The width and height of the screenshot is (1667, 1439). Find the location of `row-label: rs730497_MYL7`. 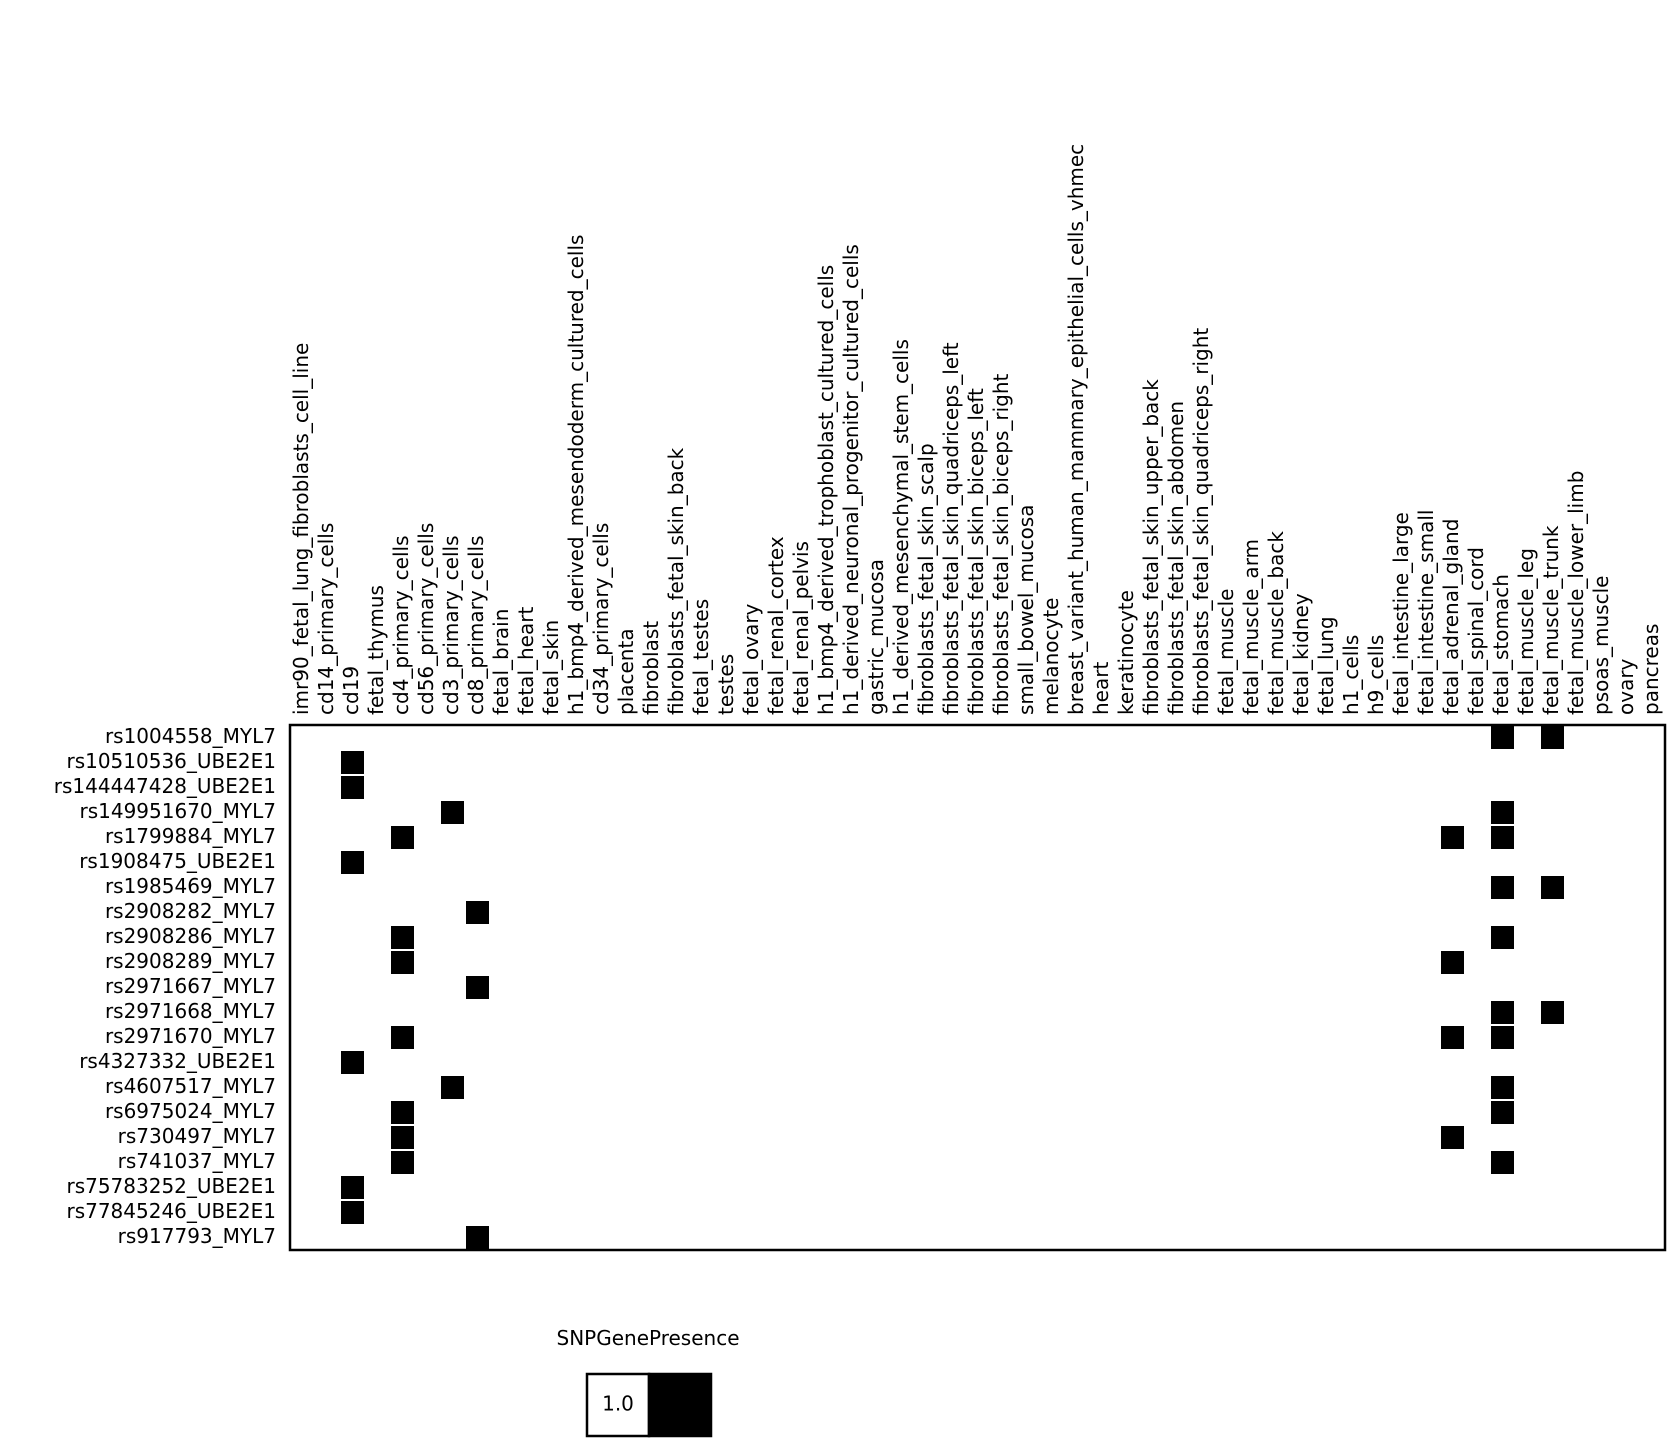

row-label: rs730497_MYL7 is located at coordinates (197, 1136).